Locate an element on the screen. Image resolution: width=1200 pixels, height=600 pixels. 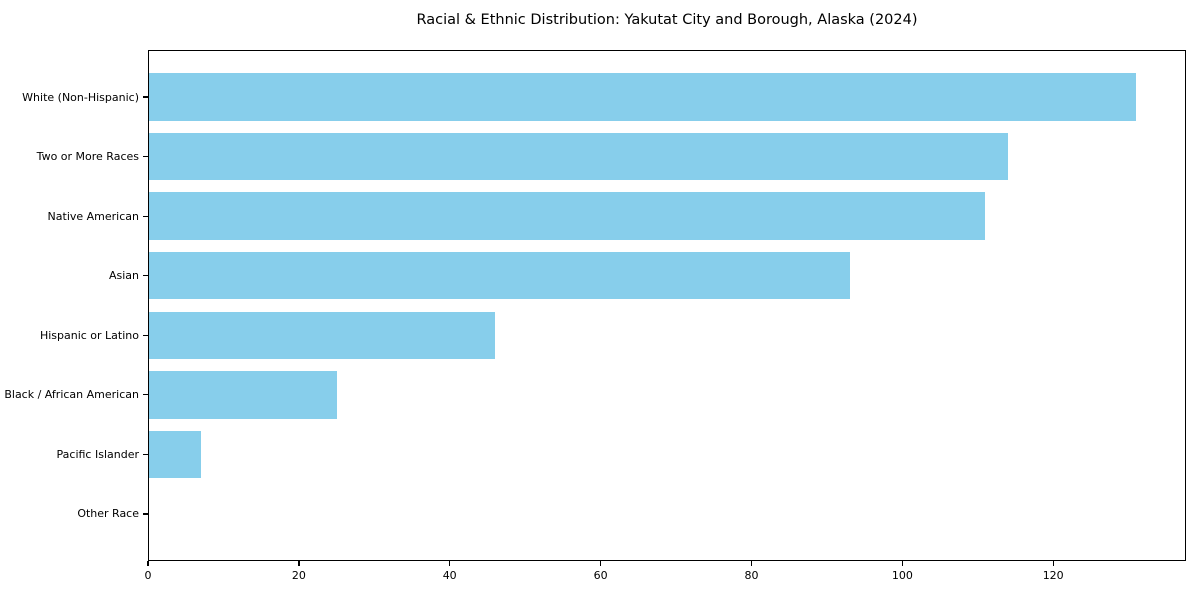
bar-native-american is located at coordinates (567, 216).